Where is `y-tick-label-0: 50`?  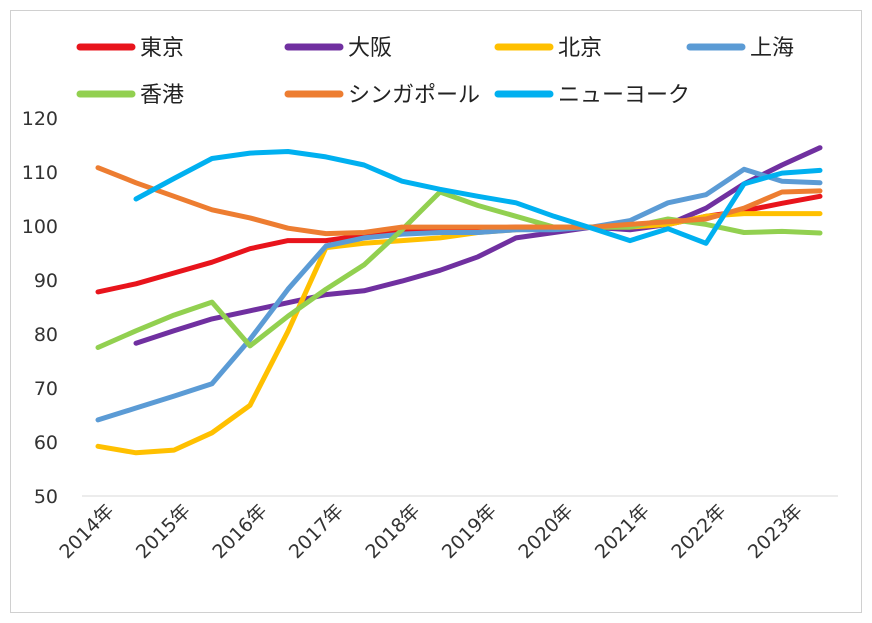
y-tick-label-0: 50 is located at coordinates (46, 497).